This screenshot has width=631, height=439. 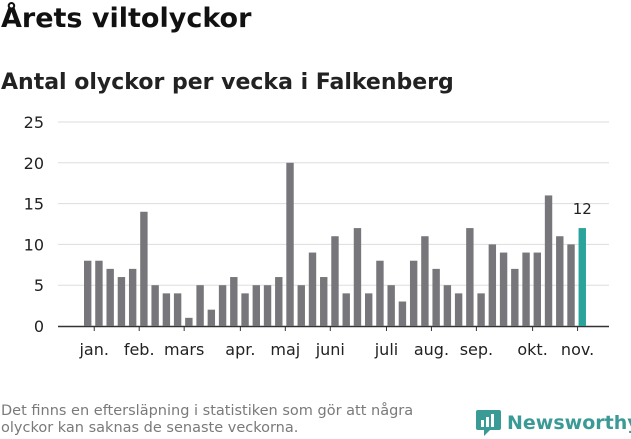 What do you see at coordinates (476, 349) in the screenshot?
I see `x-tick-label: sep.` at bounding box center [476, 349].